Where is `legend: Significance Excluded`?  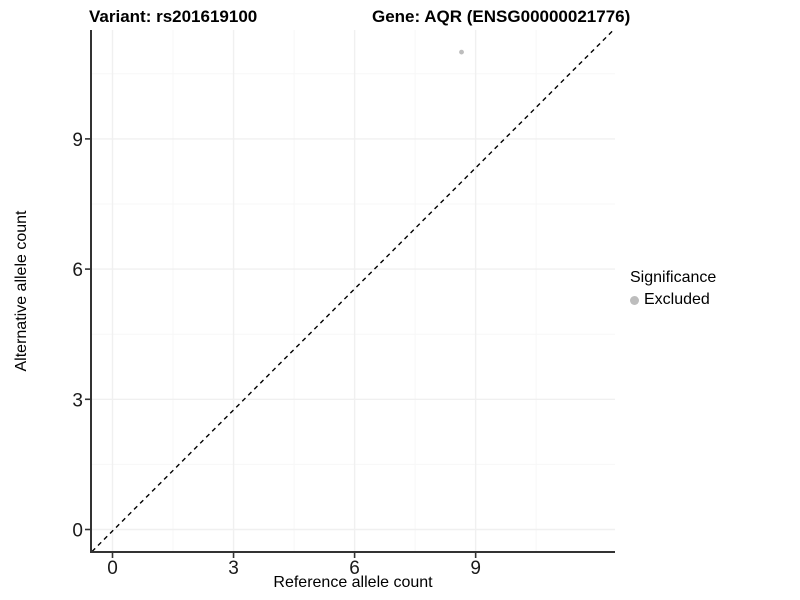
legend: Significance Excluded is located at coordinates (673, 288).